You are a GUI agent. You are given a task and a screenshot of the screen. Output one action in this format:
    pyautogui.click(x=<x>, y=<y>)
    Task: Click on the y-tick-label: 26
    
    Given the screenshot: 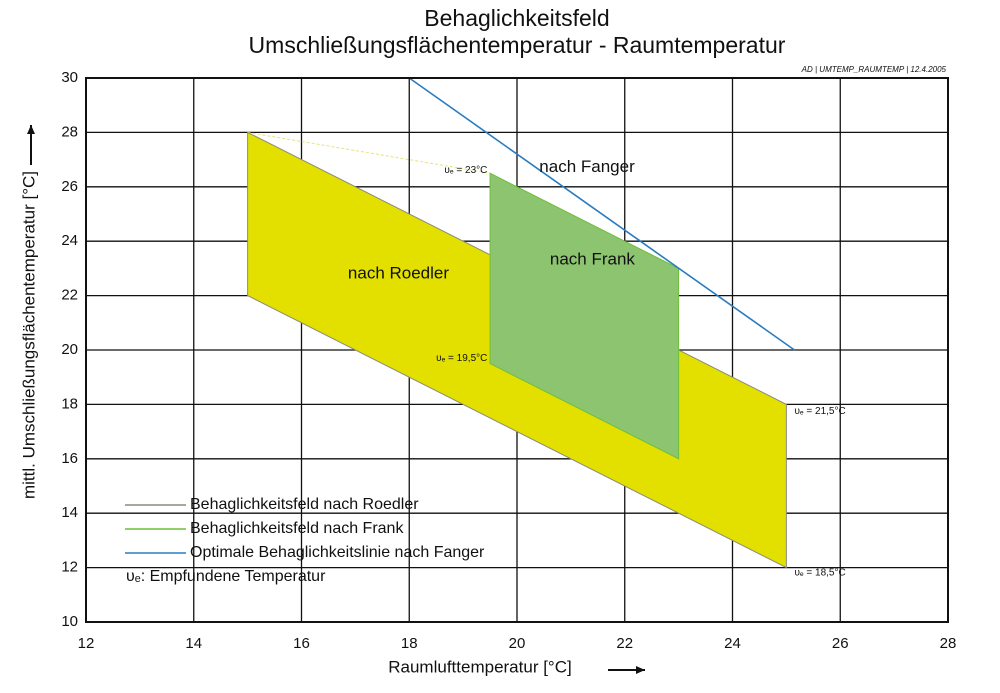 What is the action you would take?
    pyautogui.click(x=69, y=186)
    